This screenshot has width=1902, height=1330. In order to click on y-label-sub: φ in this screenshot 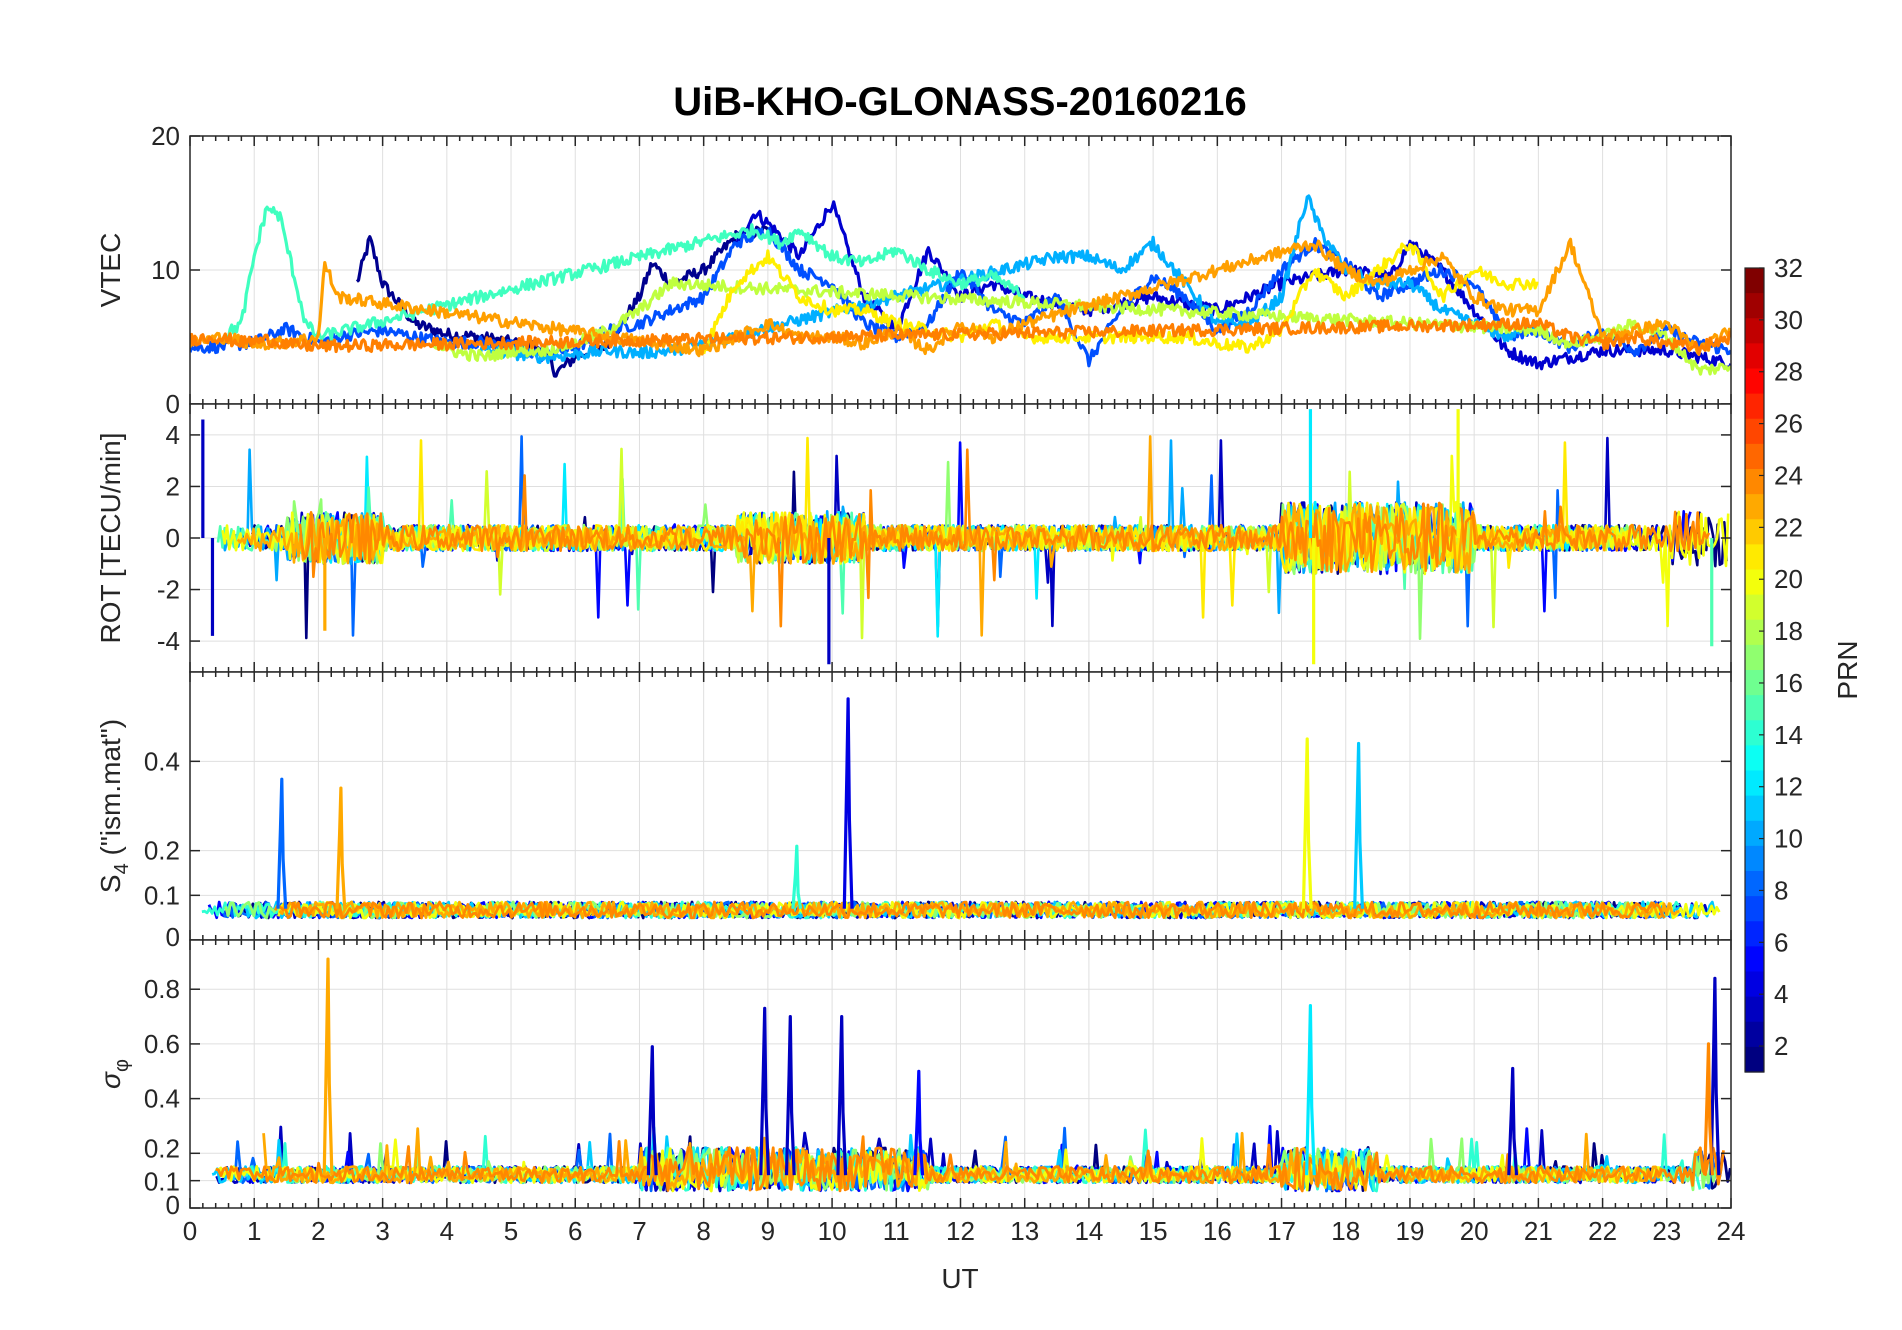, I will do `click(122, 1065)`.